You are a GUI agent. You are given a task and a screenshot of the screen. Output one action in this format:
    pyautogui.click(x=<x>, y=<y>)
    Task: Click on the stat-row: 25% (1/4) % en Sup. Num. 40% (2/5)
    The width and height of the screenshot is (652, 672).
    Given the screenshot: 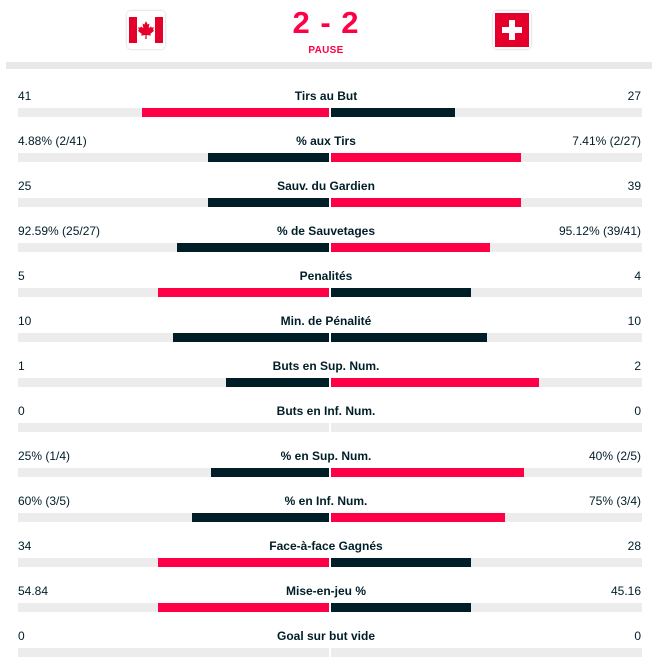 What is the action you would take?
    pyautogui.click(x=326, y=453)
    